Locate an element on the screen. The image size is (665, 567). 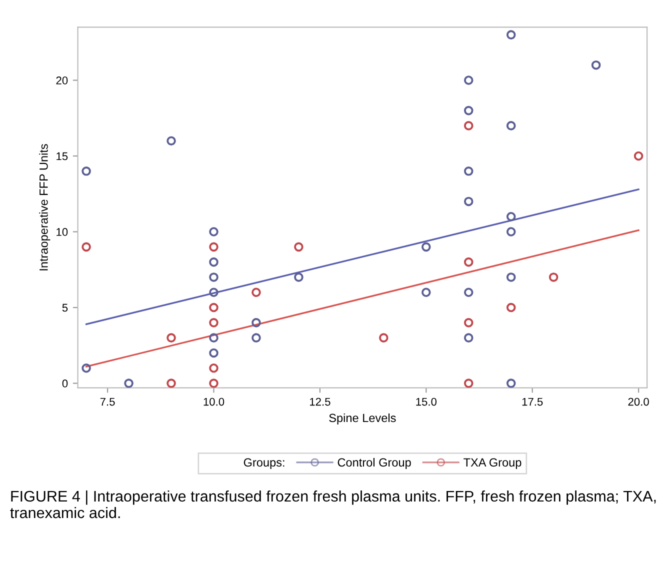
y-tick-label: 15 is located at coordinates (62, 156).